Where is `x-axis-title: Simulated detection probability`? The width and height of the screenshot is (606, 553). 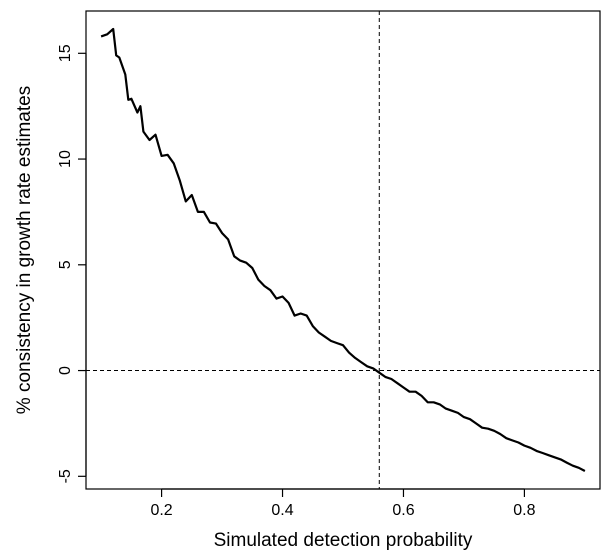 x-axis-title: Simulated detection probability is located at coordinates (343, 540).